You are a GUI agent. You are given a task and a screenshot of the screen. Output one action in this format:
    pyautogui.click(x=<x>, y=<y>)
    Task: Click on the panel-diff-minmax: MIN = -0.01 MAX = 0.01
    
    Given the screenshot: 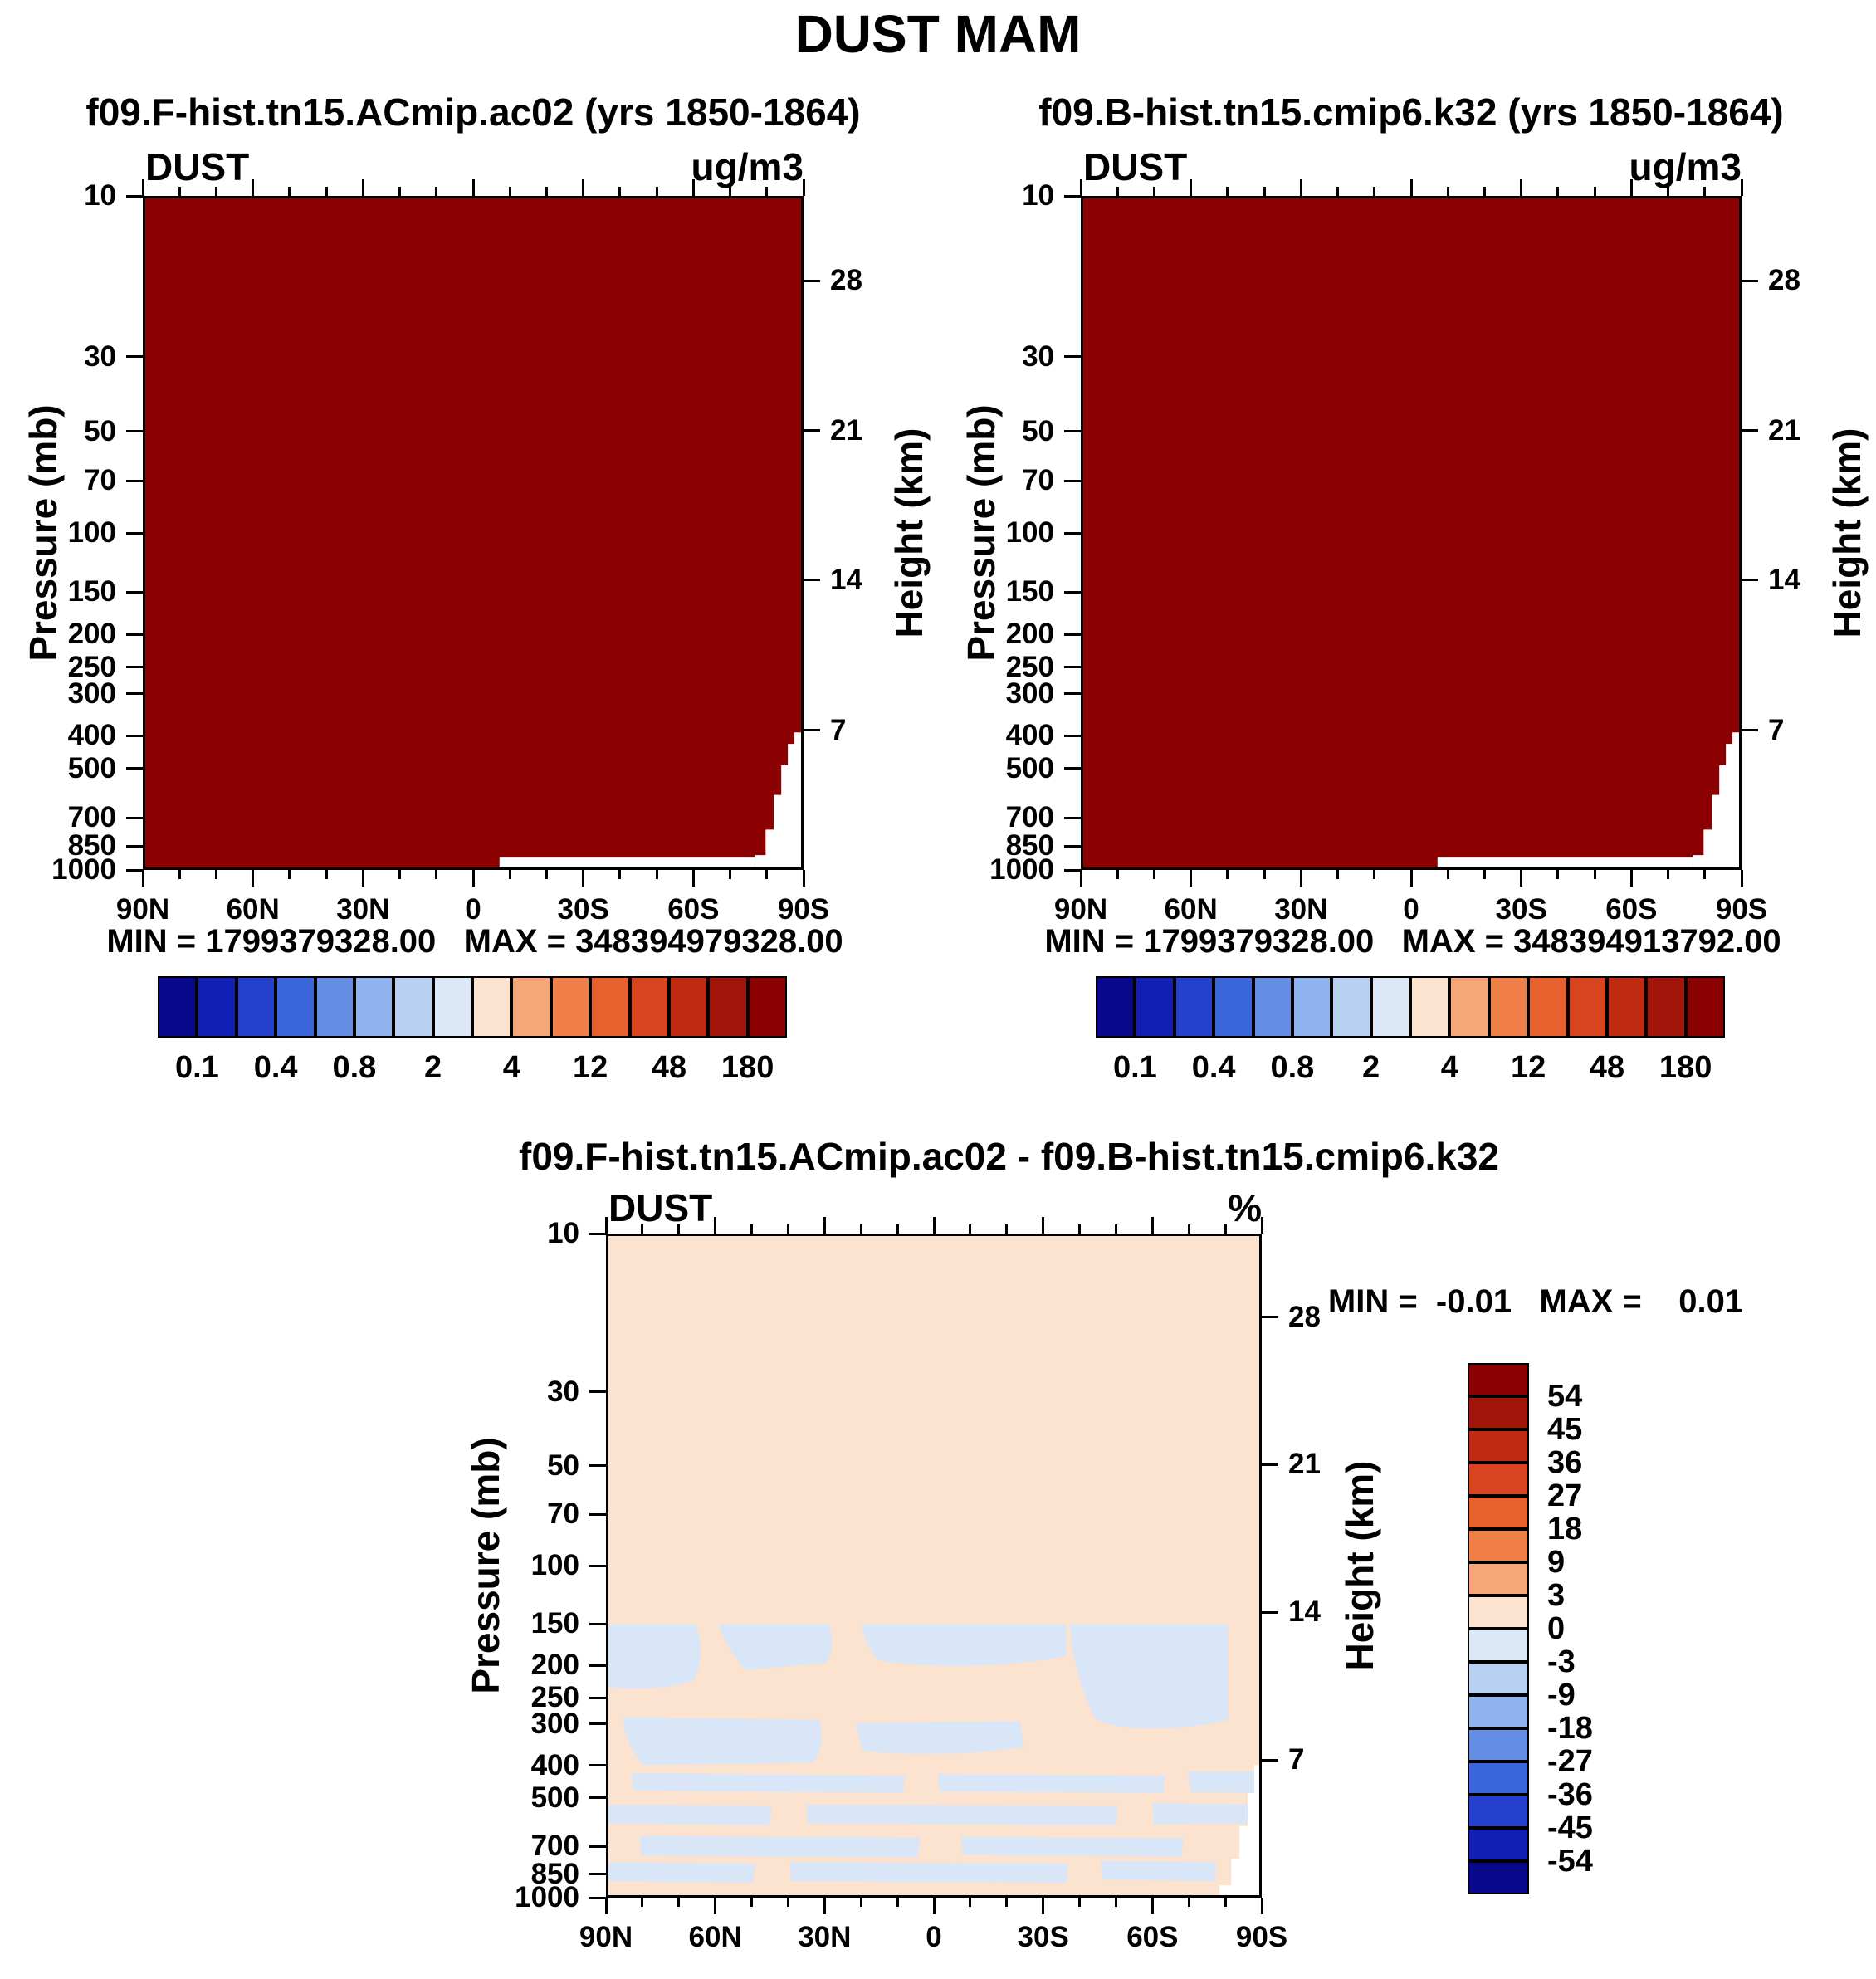 What is the action you would take?
    pyautogui.click(x=1535, y=1301)
    